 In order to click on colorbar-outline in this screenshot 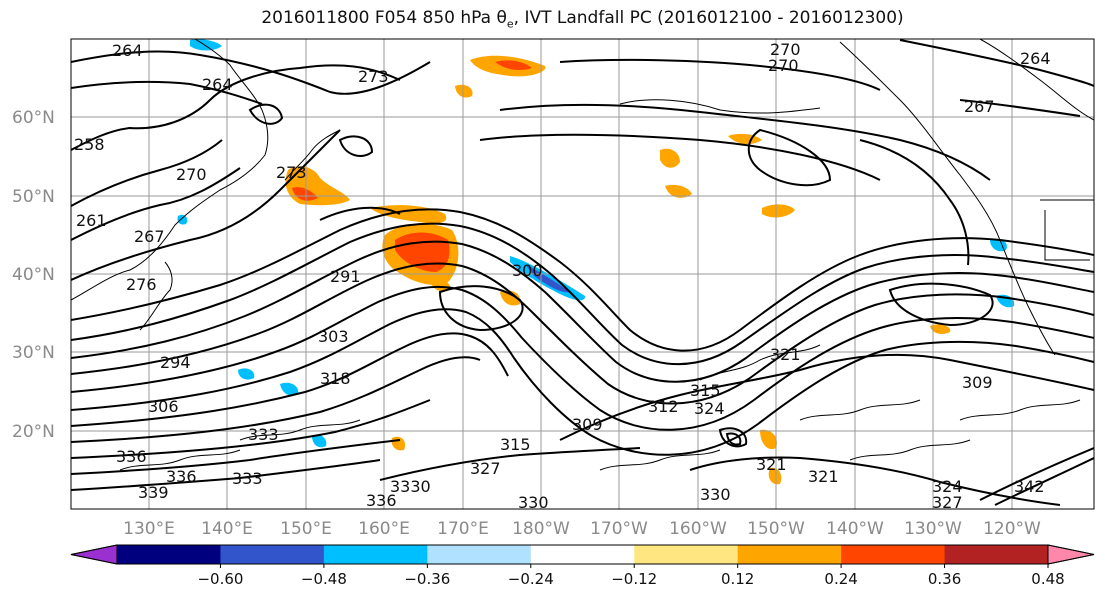, I will do `click(582, 554)`.